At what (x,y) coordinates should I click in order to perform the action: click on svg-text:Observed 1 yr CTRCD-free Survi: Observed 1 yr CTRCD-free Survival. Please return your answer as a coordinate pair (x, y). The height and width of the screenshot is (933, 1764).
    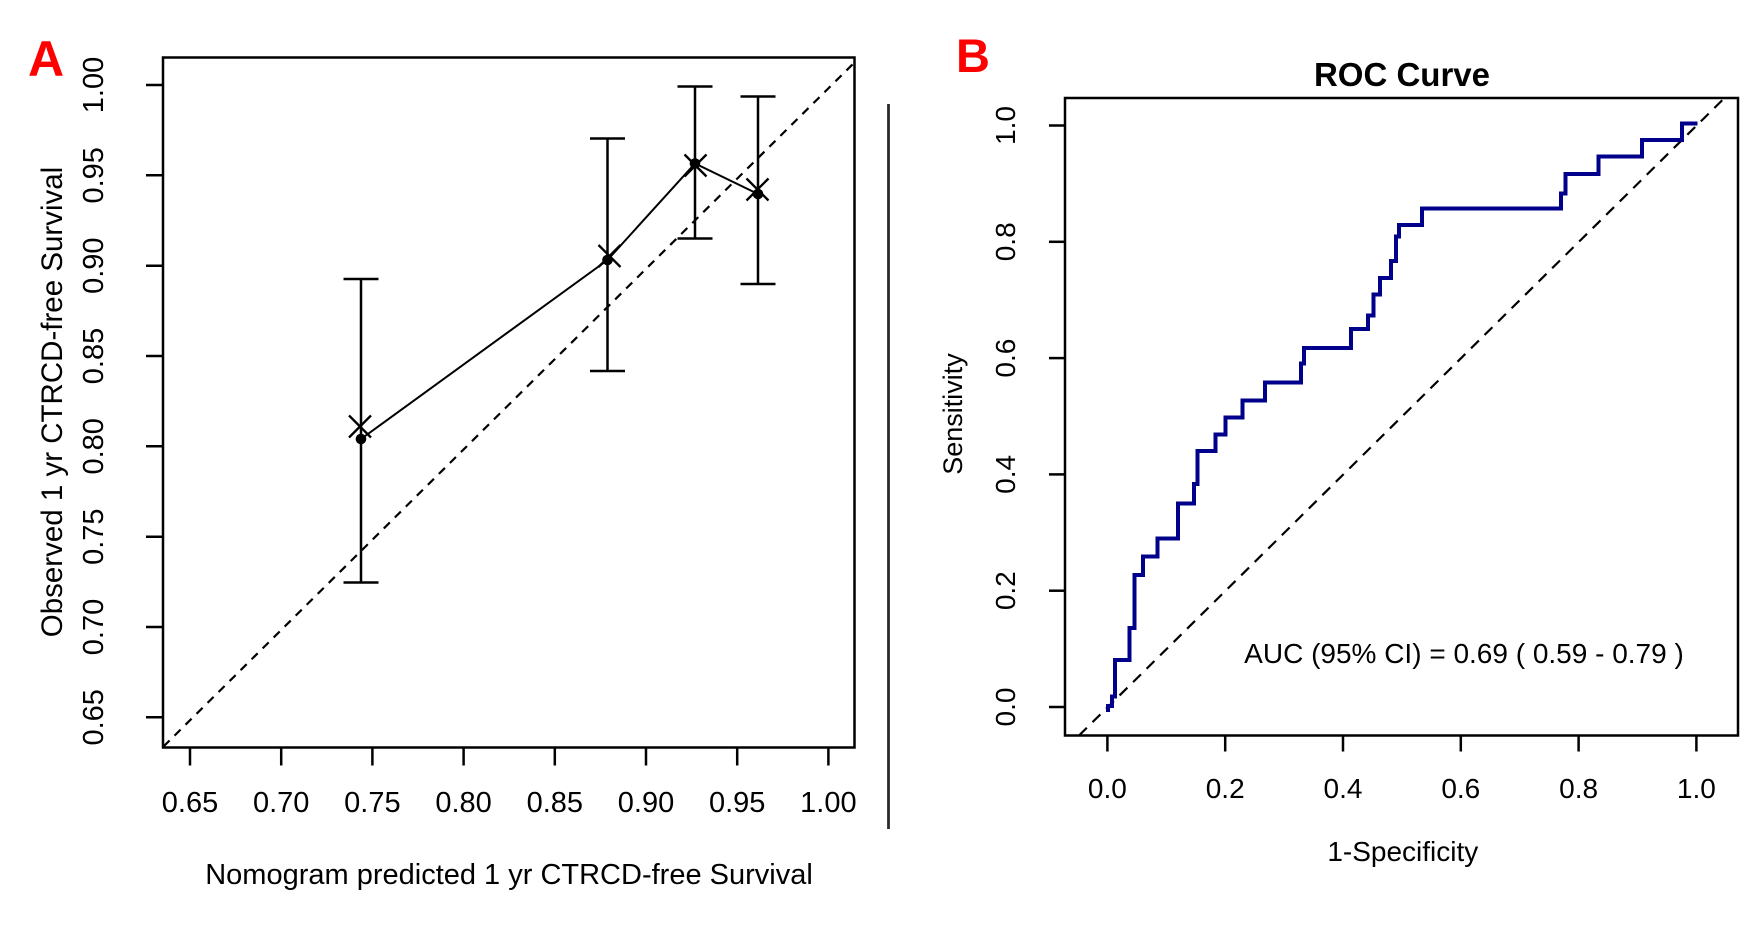
    Looking at the image, I should click on (52, 402).